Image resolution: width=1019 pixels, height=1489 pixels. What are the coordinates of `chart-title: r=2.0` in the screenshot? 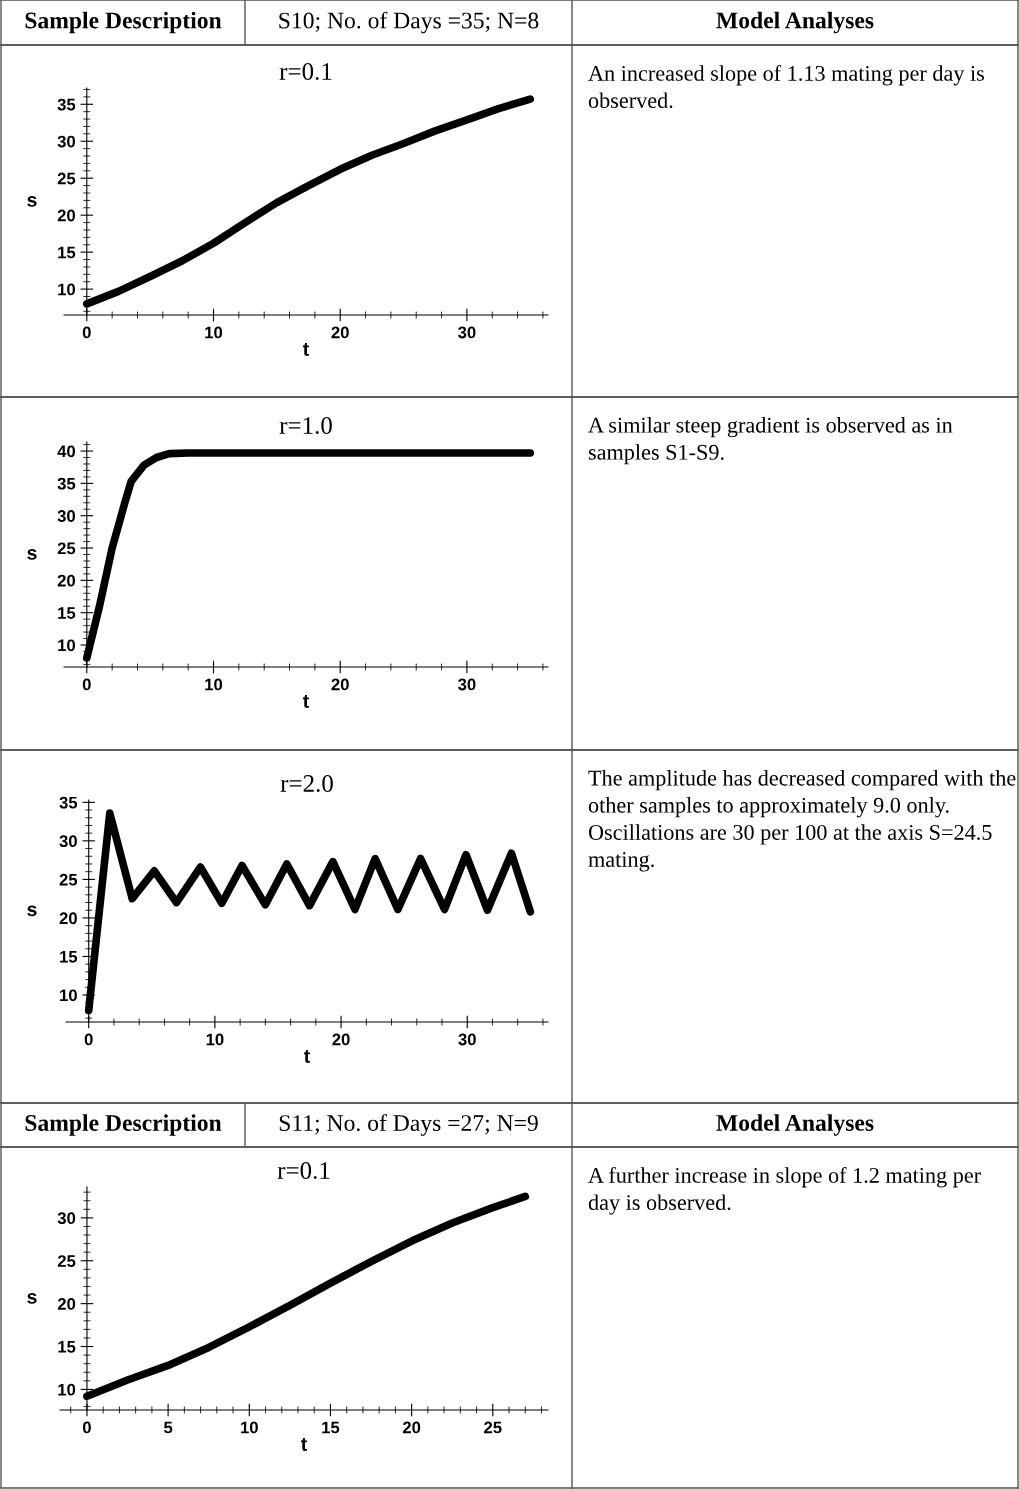 It's located at (306, 784).